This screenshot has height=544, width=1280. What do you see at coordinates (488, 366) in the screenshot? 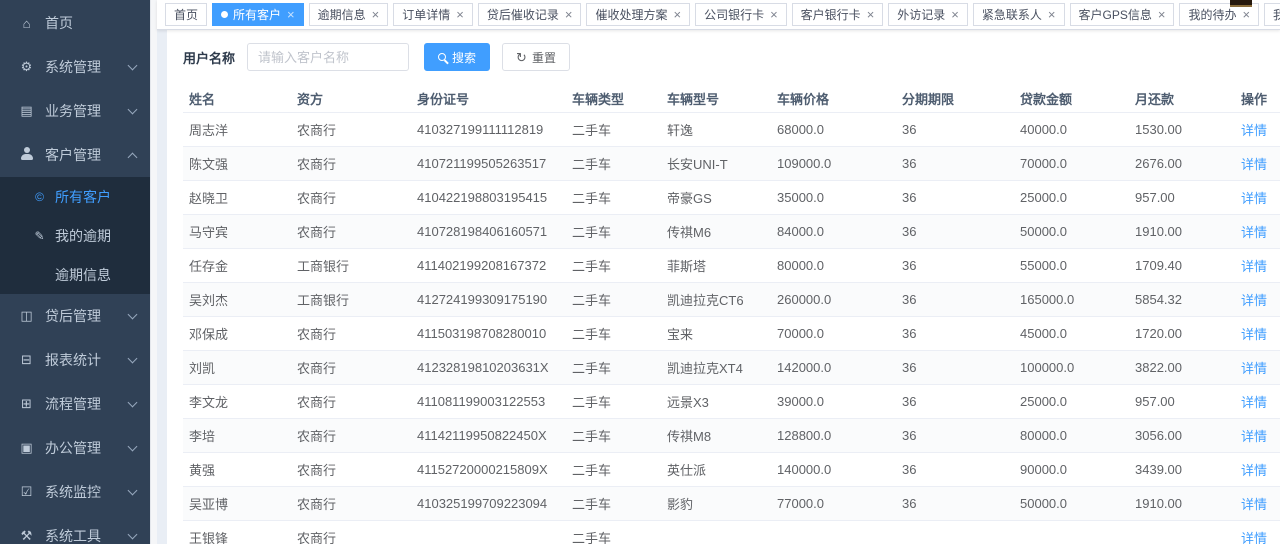
I see `cell-id_number: 41232819810203631X` at bounding box center [488, 366].